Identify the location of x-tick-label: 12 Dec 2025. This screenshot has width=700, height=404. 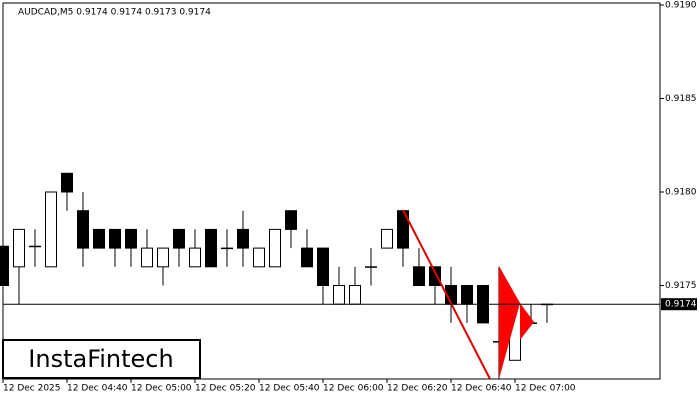
(32, 389).